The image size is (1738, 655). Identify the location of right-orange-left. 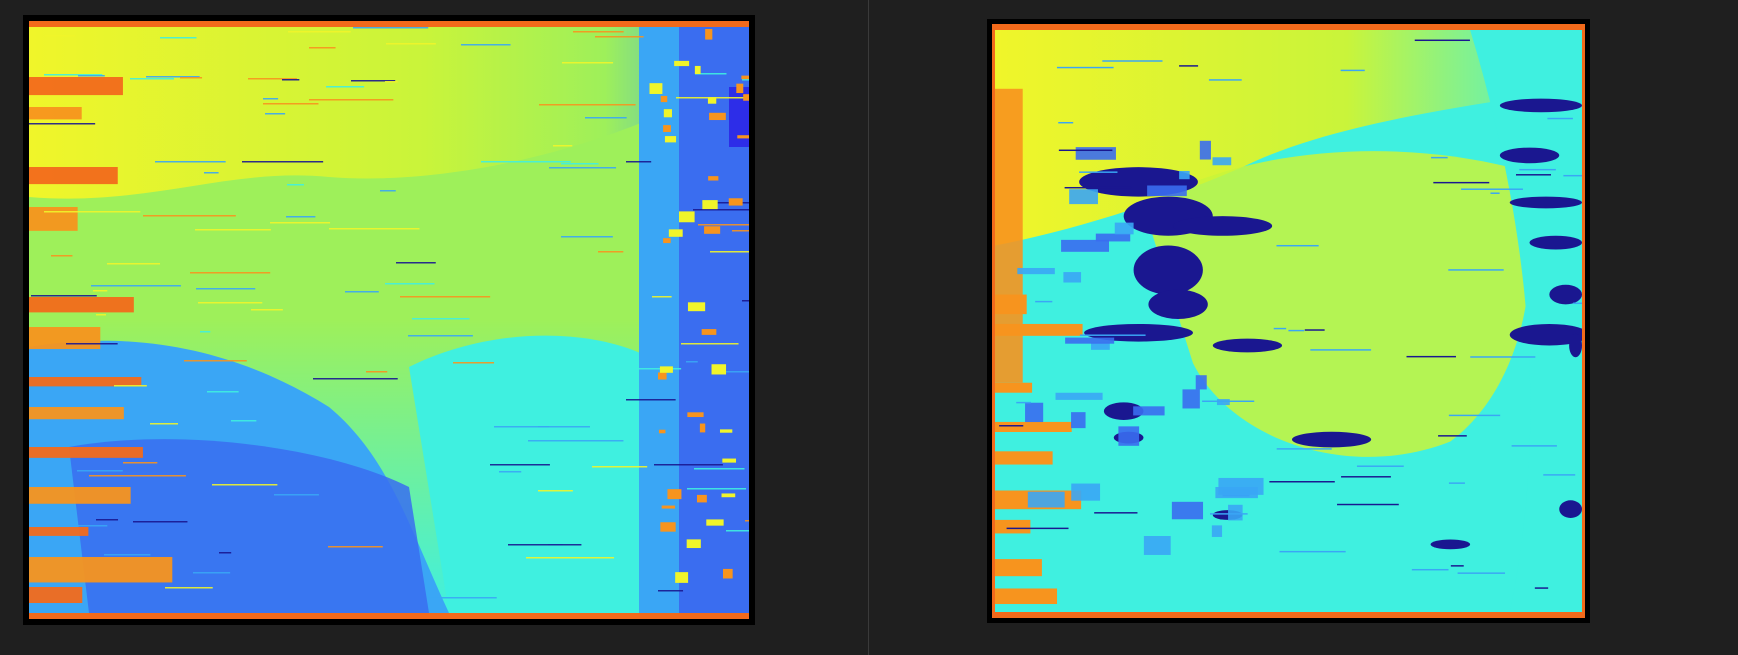
(1009, 235).